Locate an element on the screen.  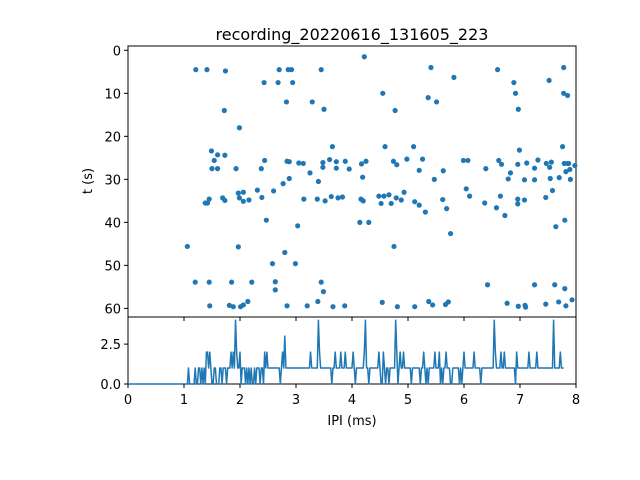
ipi-x-tick-label-5: 5 is located at coordinates (408, 400).